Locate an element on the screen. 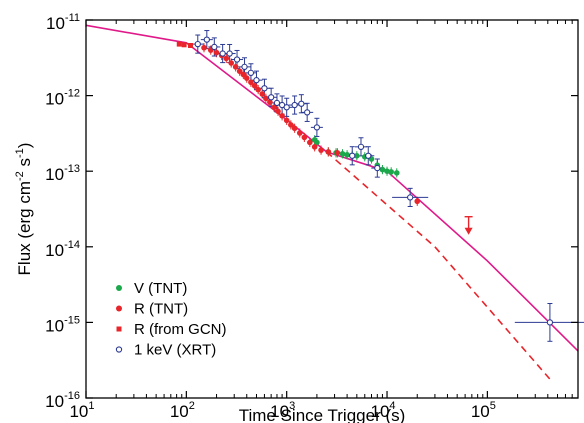 The width and height of the screenshot is (584, 423). y-axis-label-main: Flux (erg cm is located at coordinates (24, 228).